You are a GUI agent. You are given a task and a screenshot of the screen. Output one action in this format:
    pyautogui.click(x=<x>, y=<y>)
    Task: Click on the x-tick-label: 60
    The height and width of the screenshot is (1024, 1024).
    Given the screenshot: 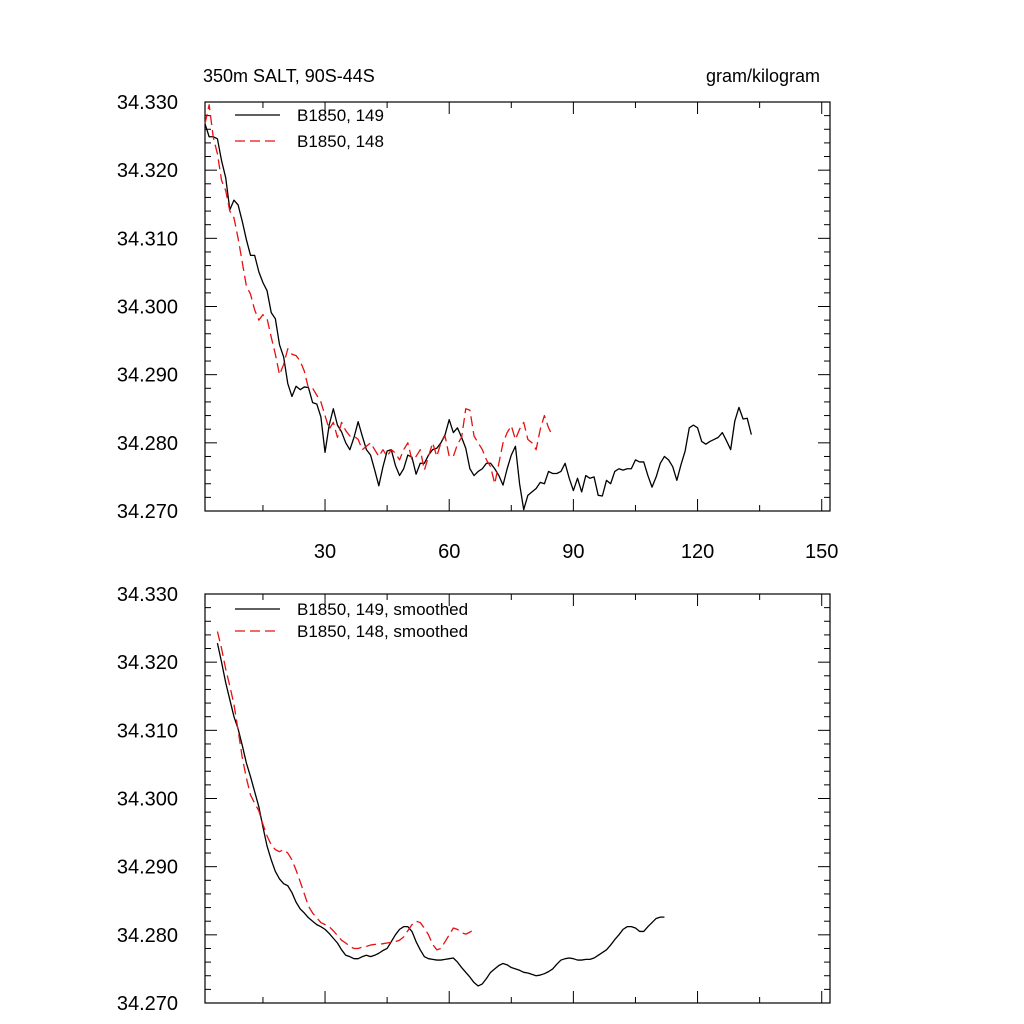 What is the action you would take?
    pyautogui.click(x=449, y=552)
    